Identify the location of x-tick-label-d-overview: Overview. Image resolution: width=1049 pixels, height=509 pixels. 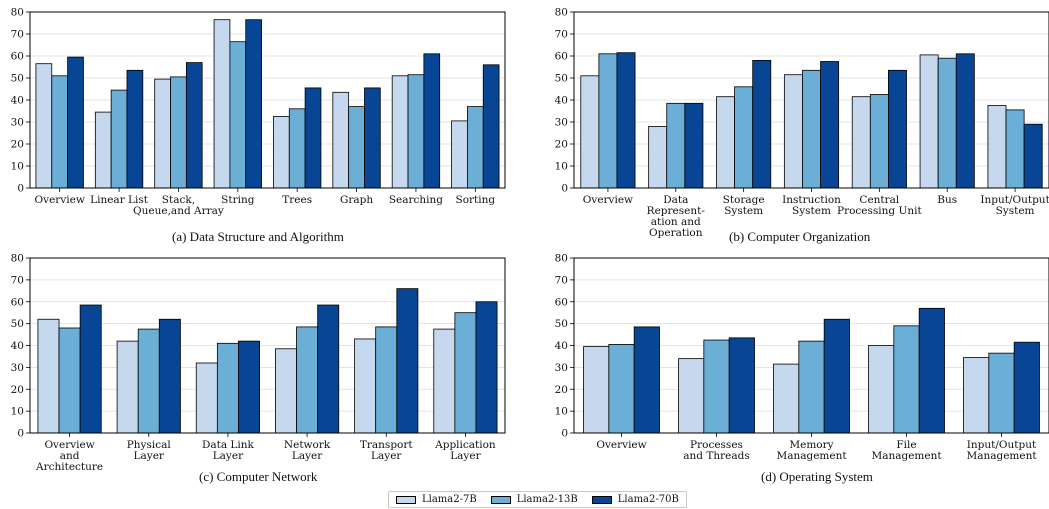
(621, 445).